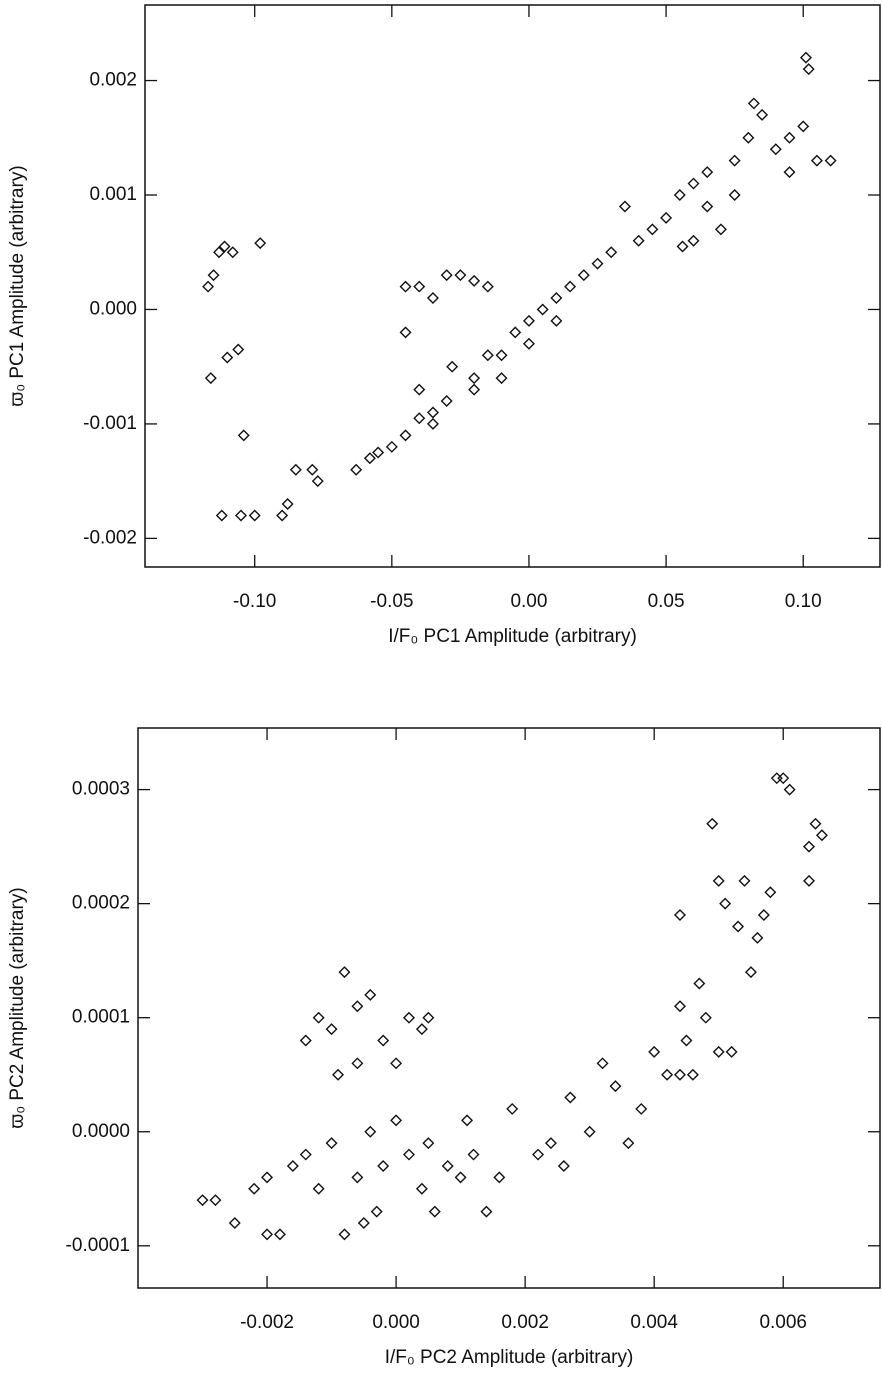 The width and height of the screenshot is (882, 1374). What do you see at coordinates (267, 1322) in the screenshot?
I see `x-tick-label: -0.002` at bounding box center [267, 1322].